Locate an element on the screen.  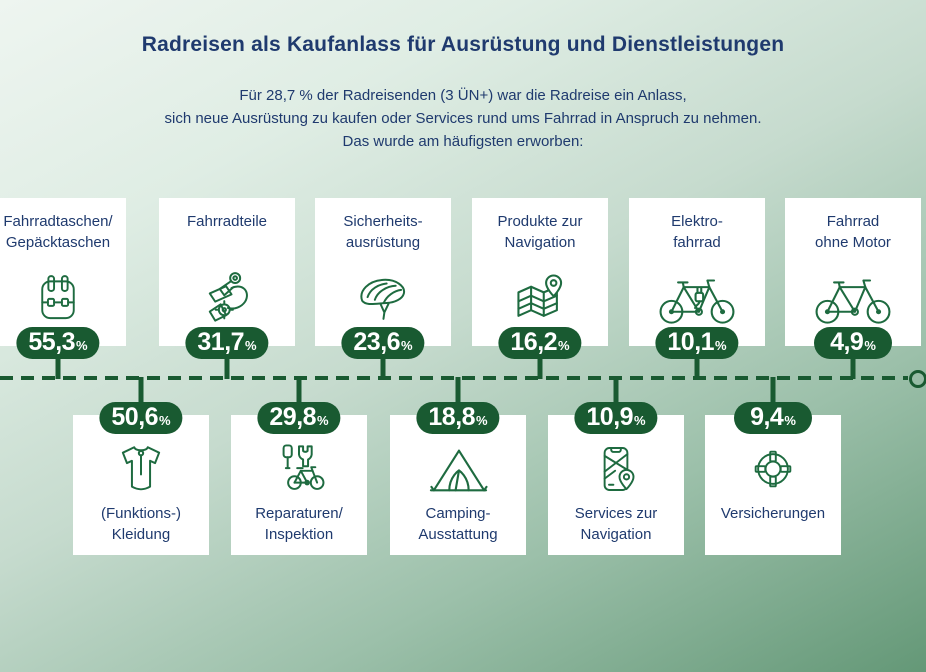
category-label: (Funktions-) Kleidung is located at coordinates (141, 524).